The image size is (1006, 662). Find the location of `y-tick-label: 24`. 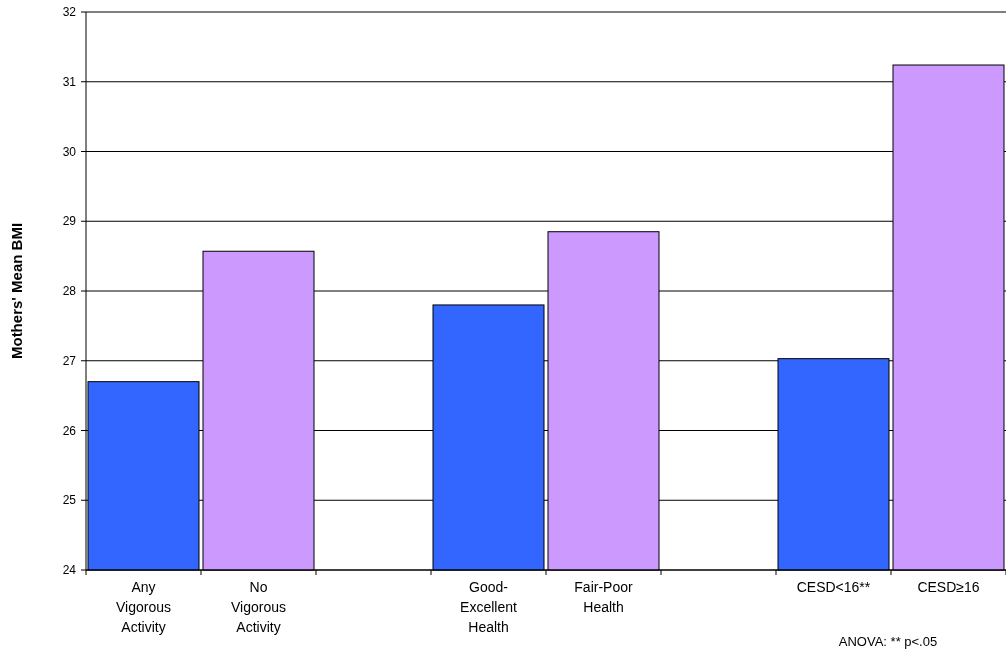

y-tick-label: 24 is located at coordinates (69, 570).